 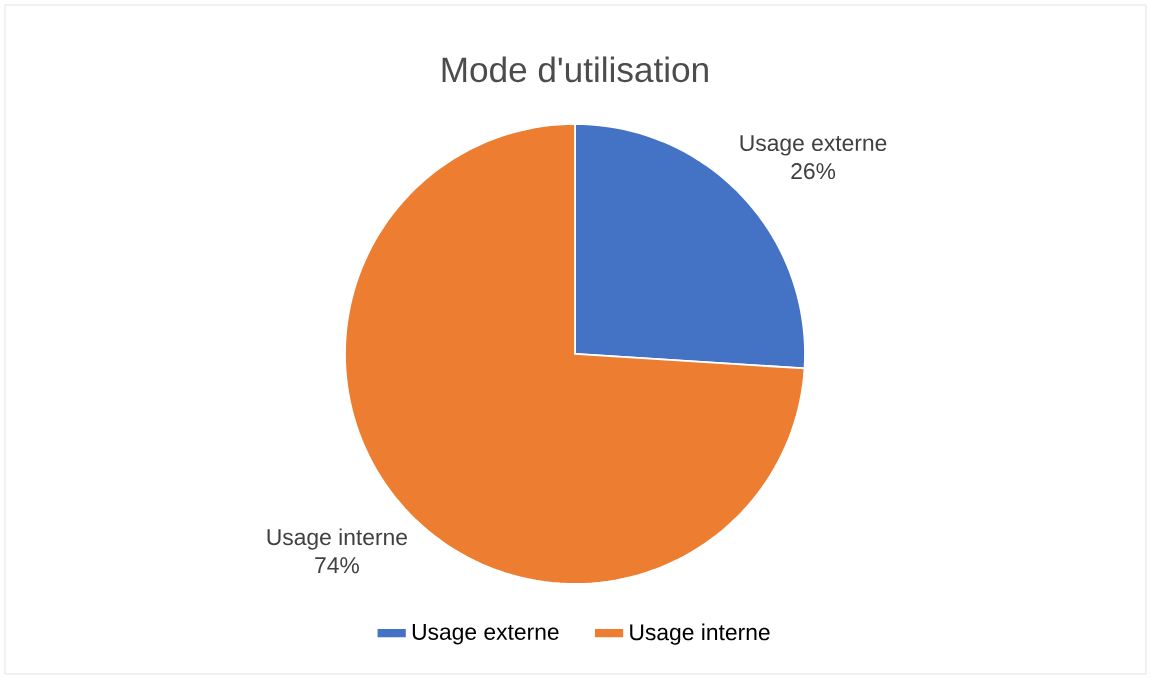 What do you see at coordinates (337, 539) in the screenshot?
I see `slice-label: Usage interne` at bounding box center [337, 539].